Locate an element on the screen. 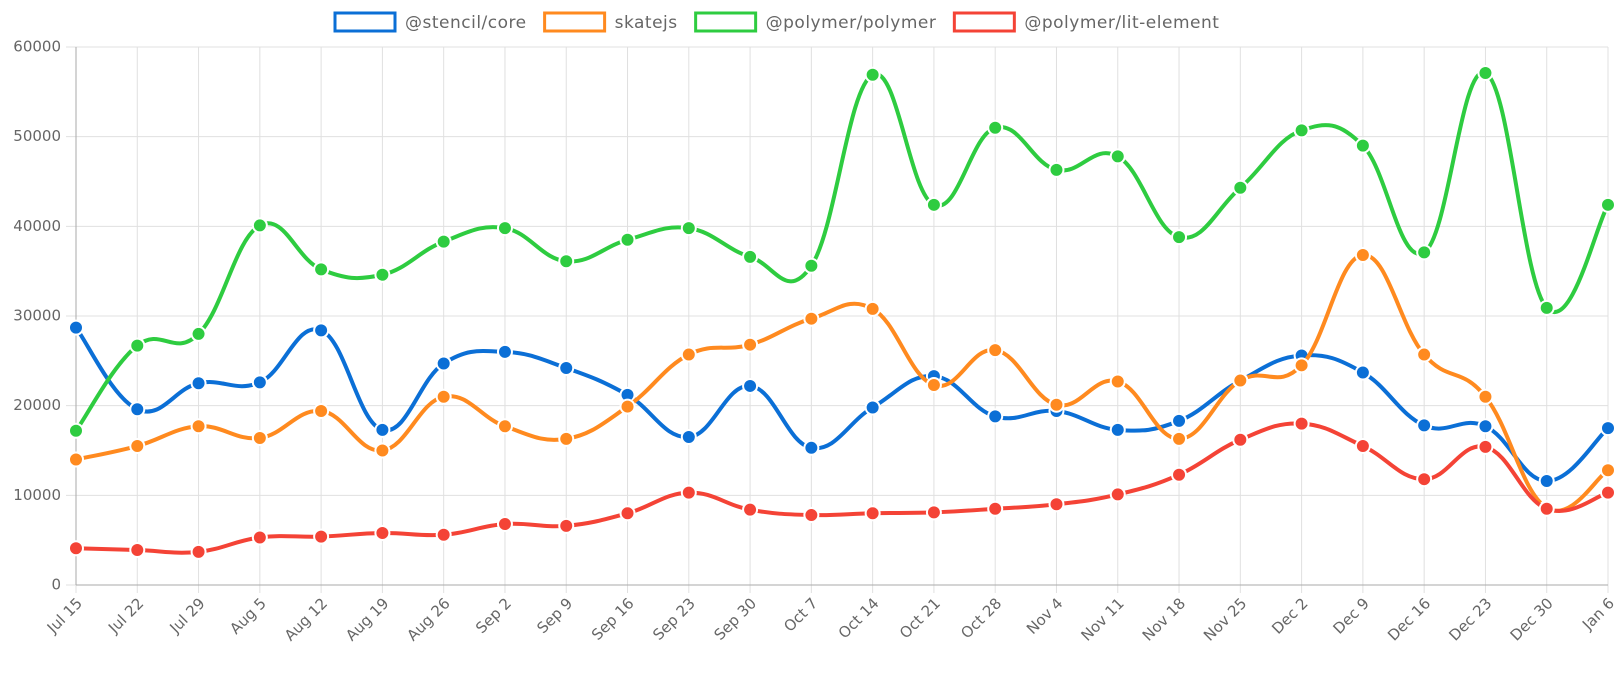 The height and width of the screenshot is (679, 1620). x-tick-label: Oct 28 is located at coordinates (981, 618).